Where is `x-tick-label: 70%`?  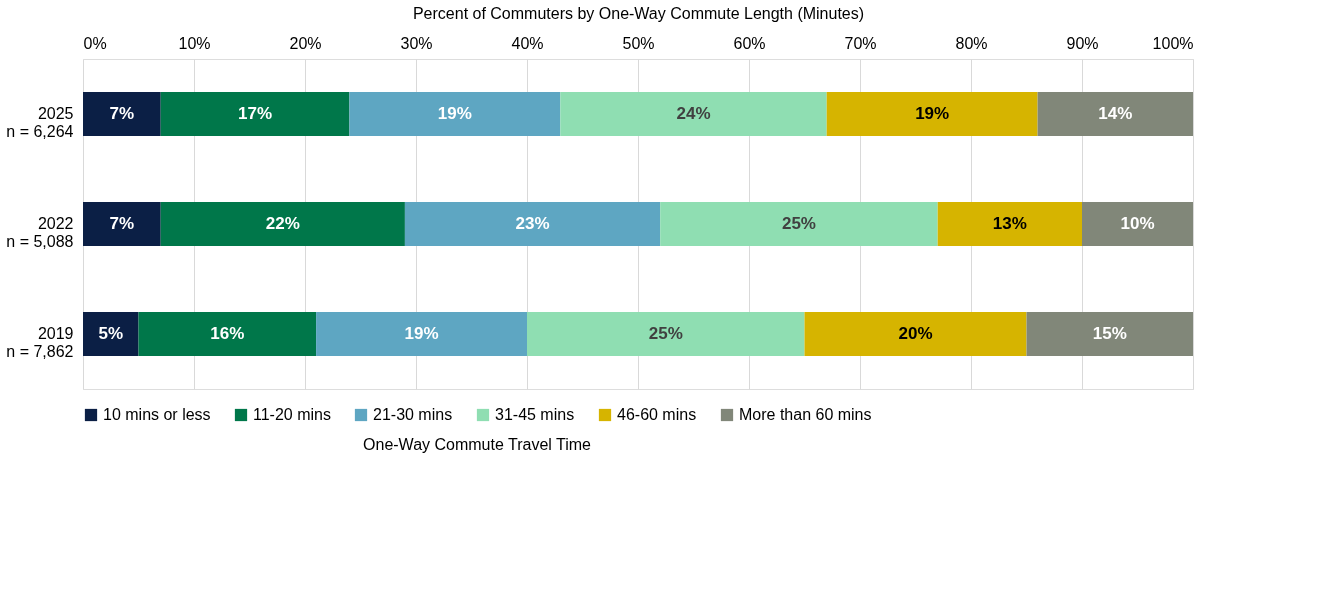 x-tick-label: 70% is located at coordinates (860, 43).